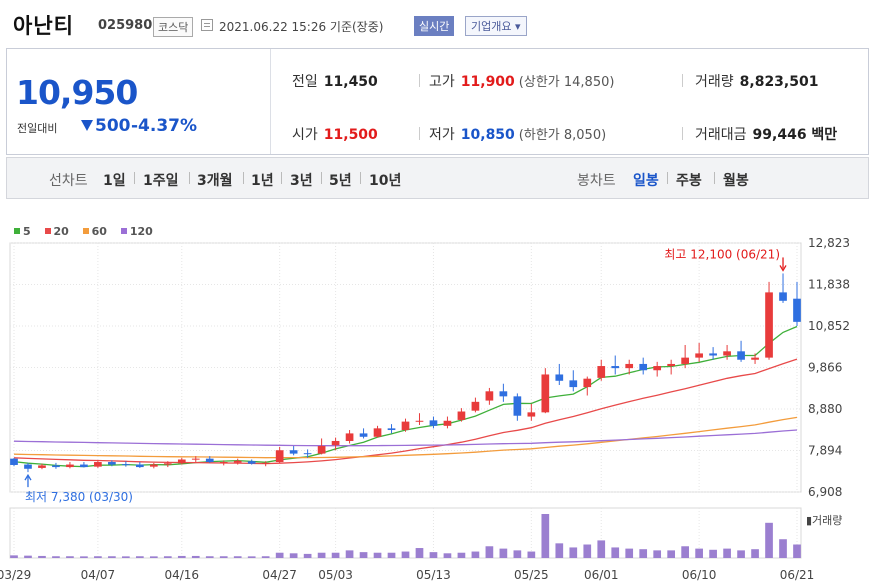 The image size is (875, 588). Describe the element at coordinates (161, 181) in the screenshot. I see `tab-1w: 1주일` at that location.